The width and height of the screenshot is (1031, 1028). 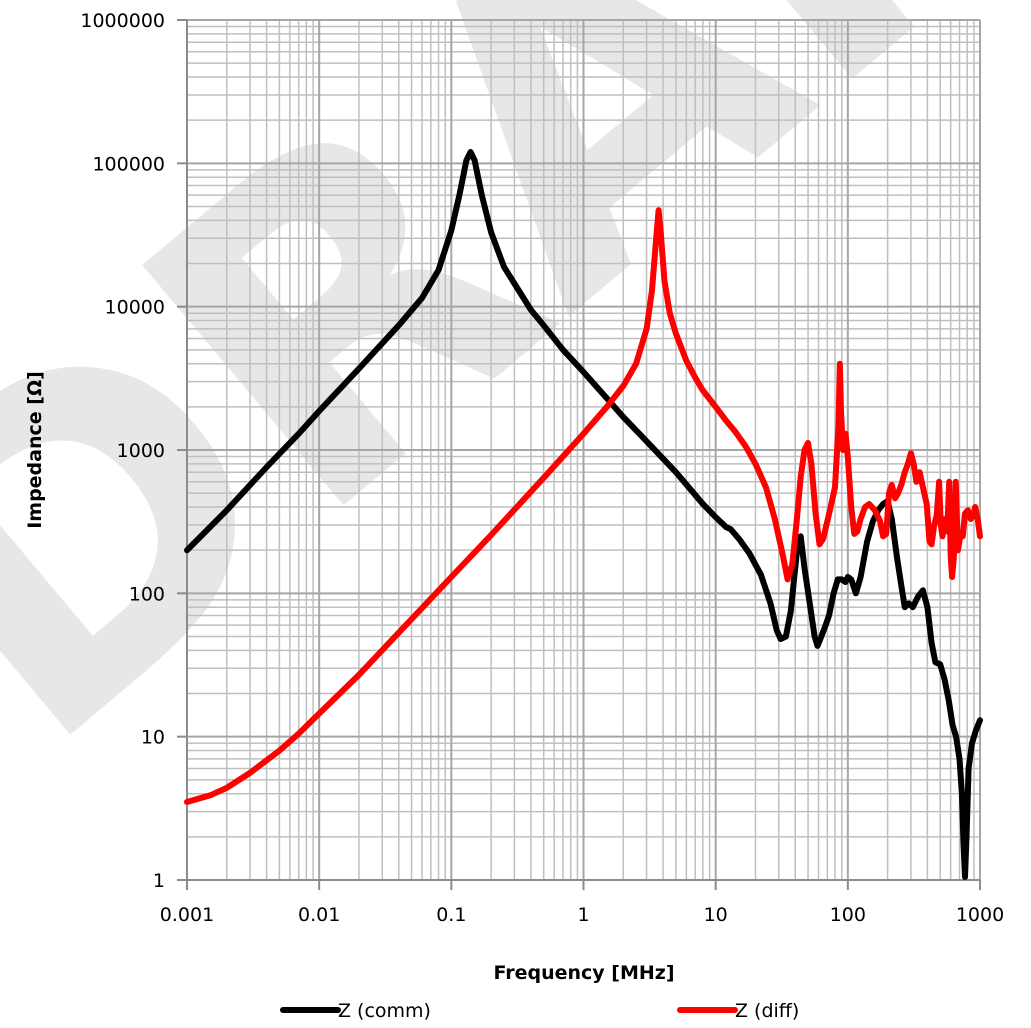 I want to click on y-tick-label: 100000, so click(x=128, y=164).